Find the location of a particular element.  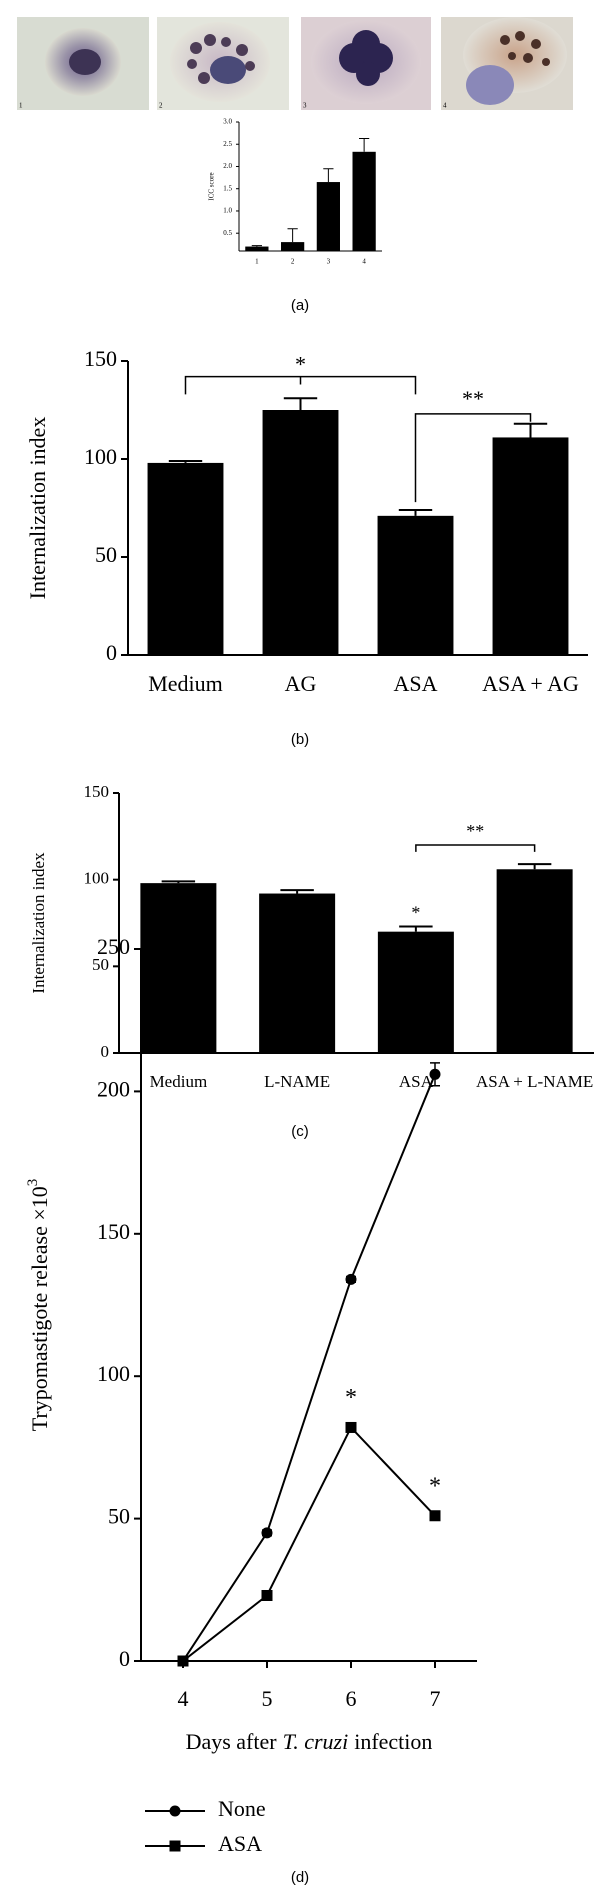

photo-label: 2 is located at coordinates (161, 106).